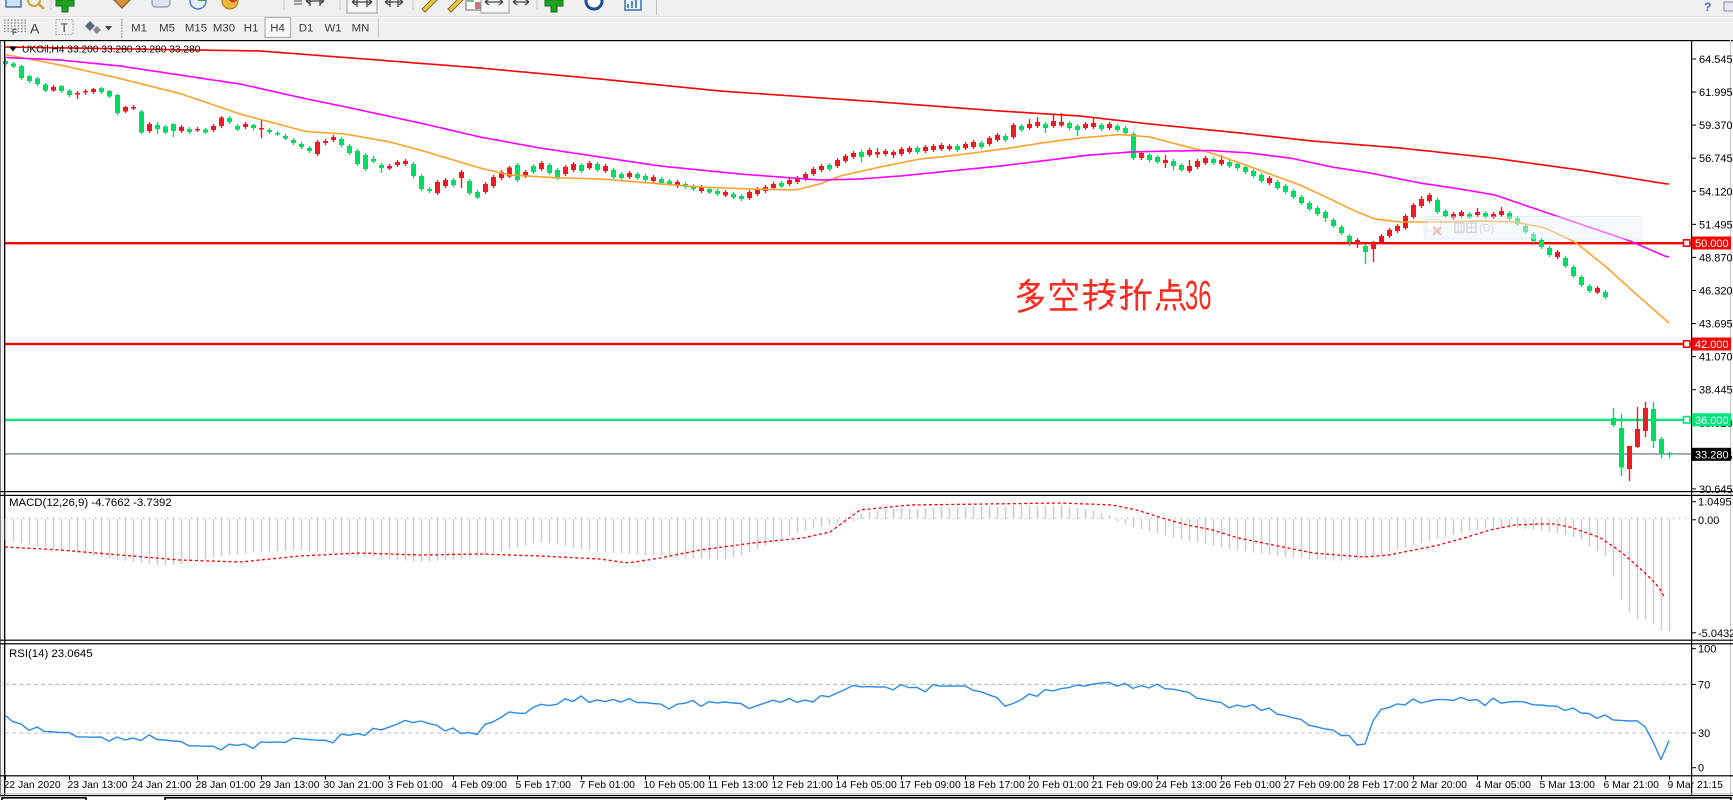 The width and height of the screenshot is (1733, 805). What do you see at coordinates (1716, 225) in the screenshot?
I see `svg-text: 51.495` at bounding box center [1716, 225].